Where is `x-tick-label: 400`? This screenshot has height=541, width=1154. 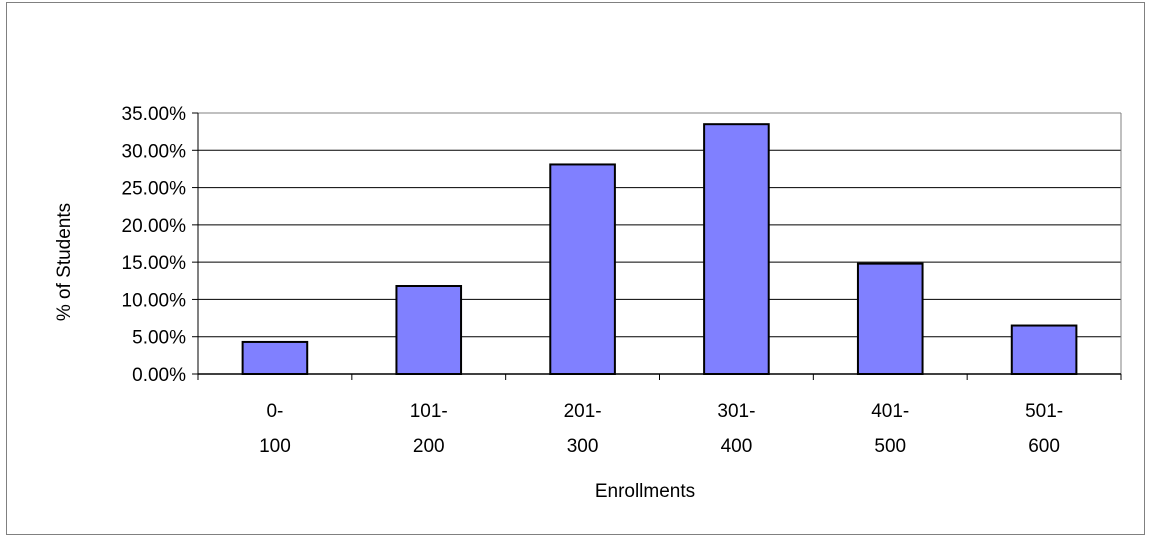
x-tick-label: 400 is located at coordinates (737, 446).